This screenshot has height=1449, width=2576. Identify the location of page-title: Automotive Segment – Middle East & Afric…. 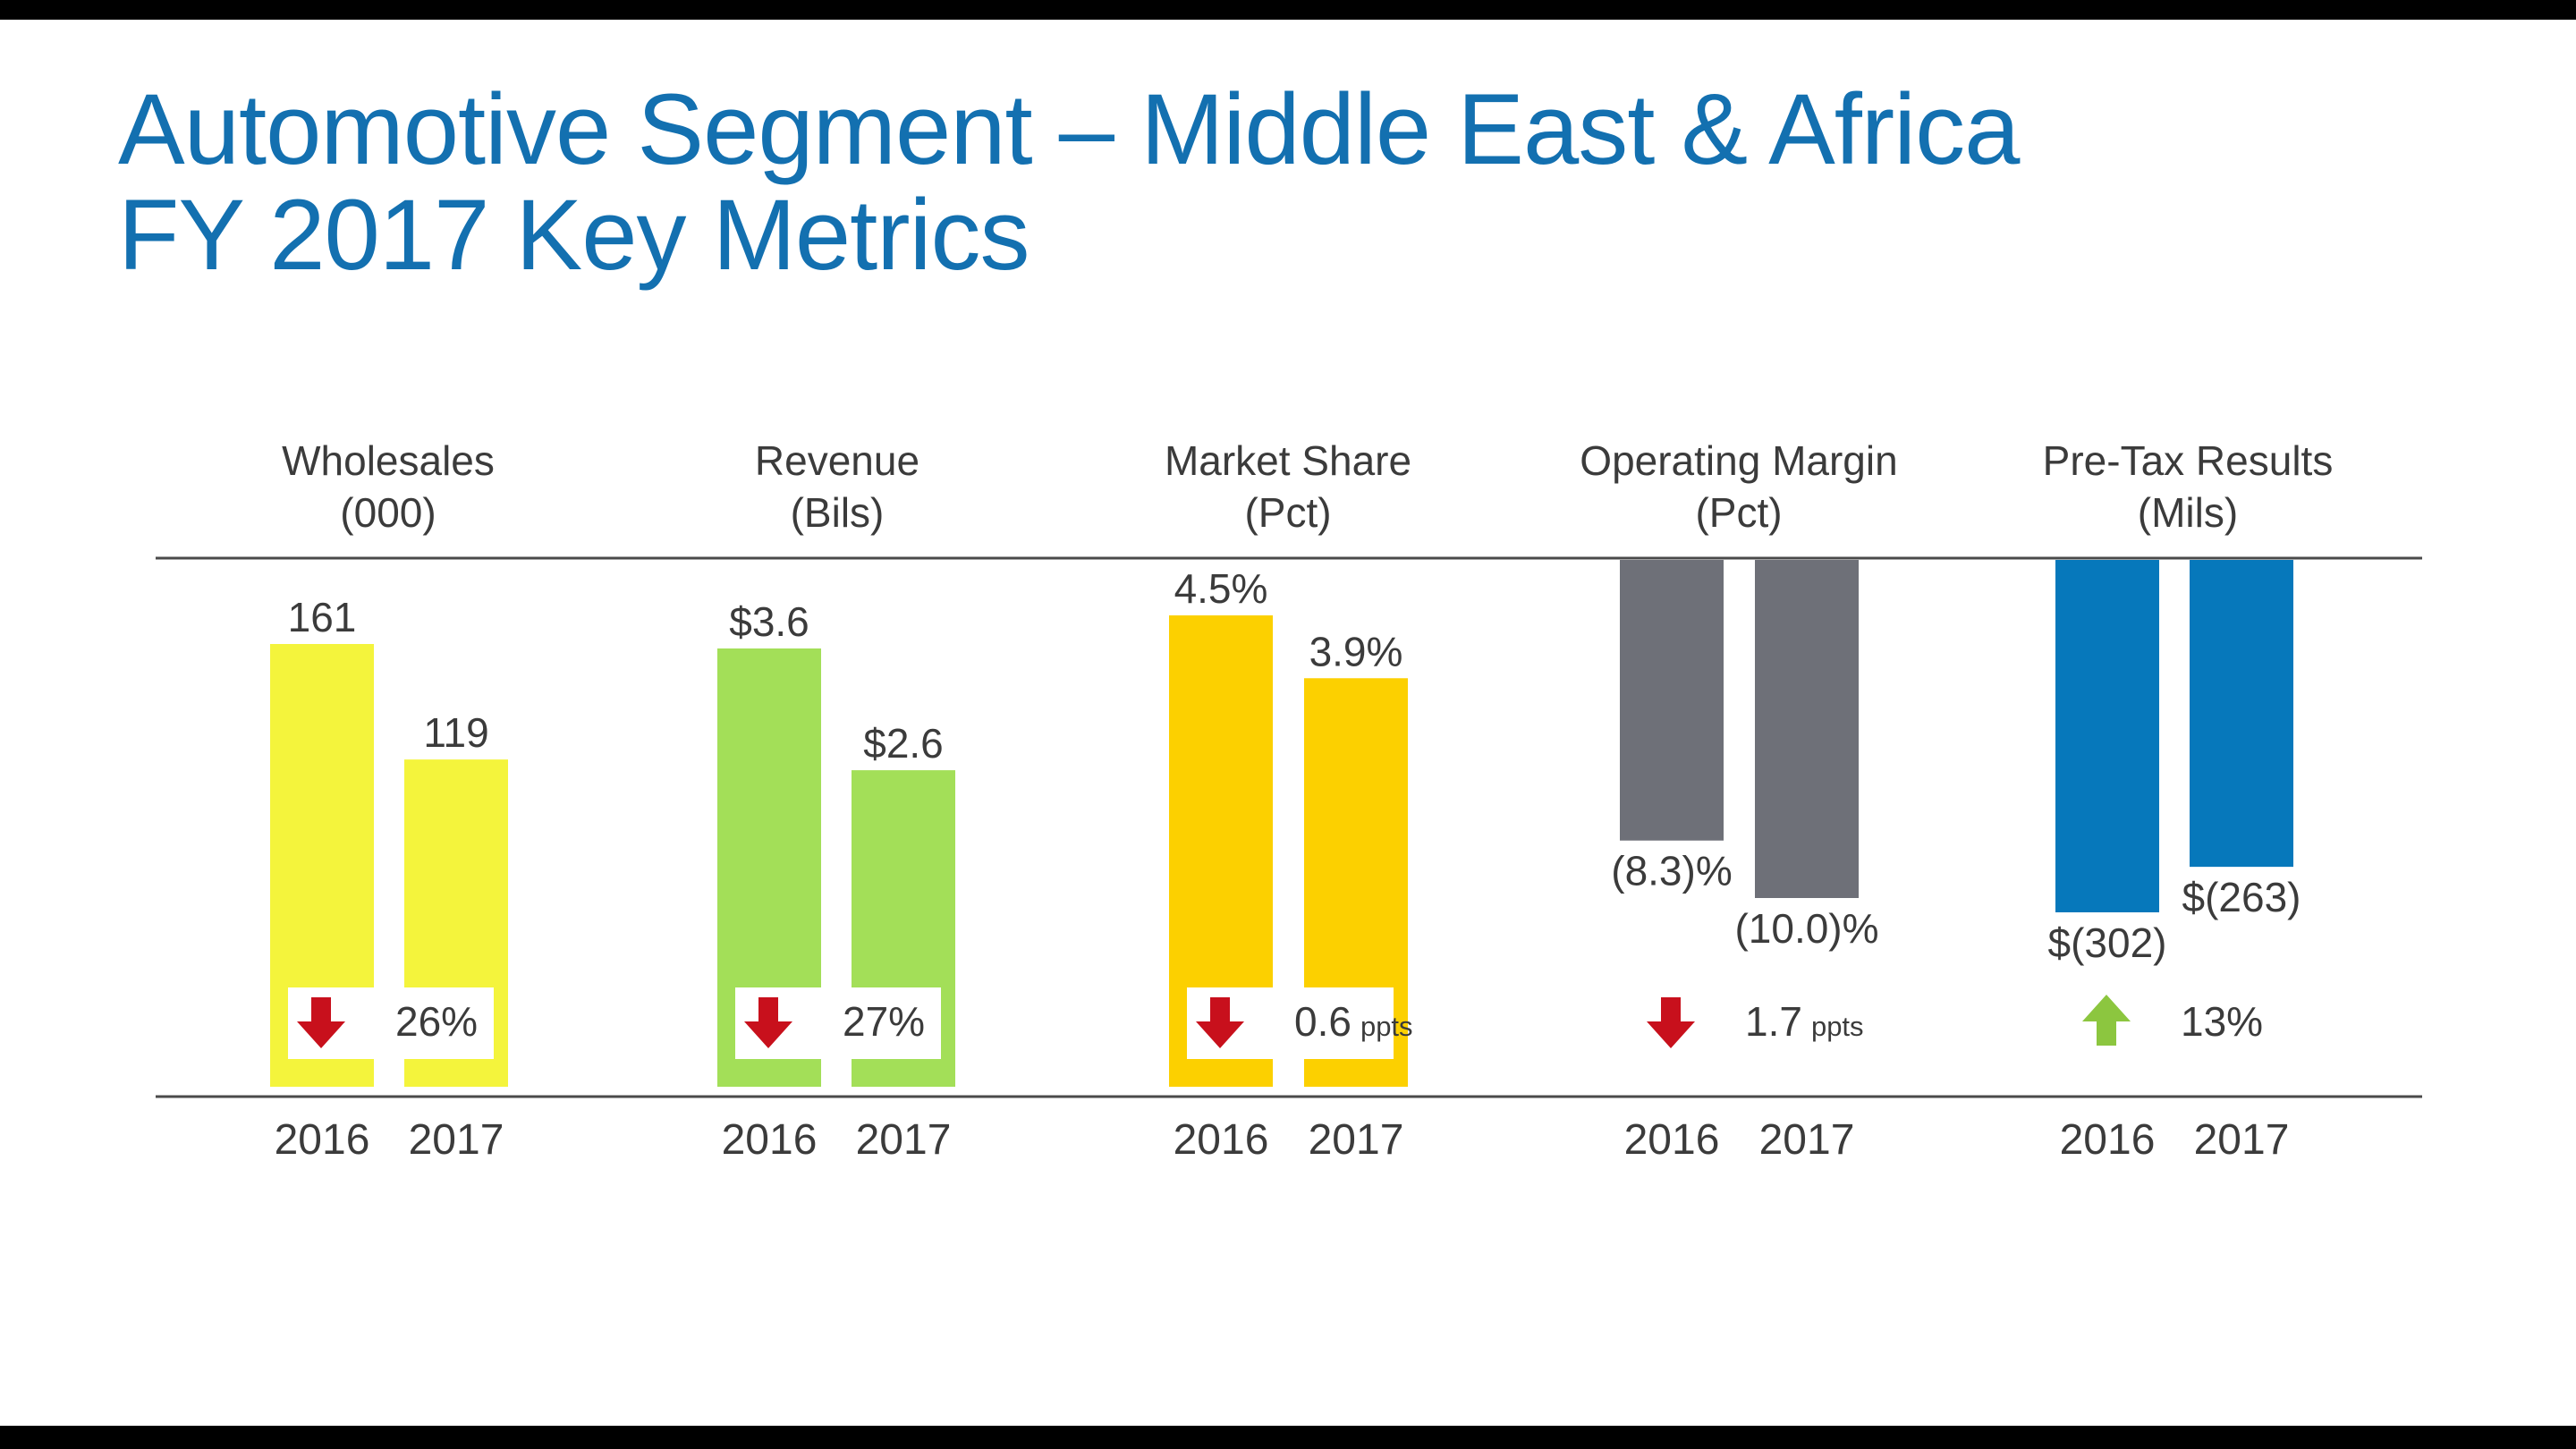
(1069, 182).